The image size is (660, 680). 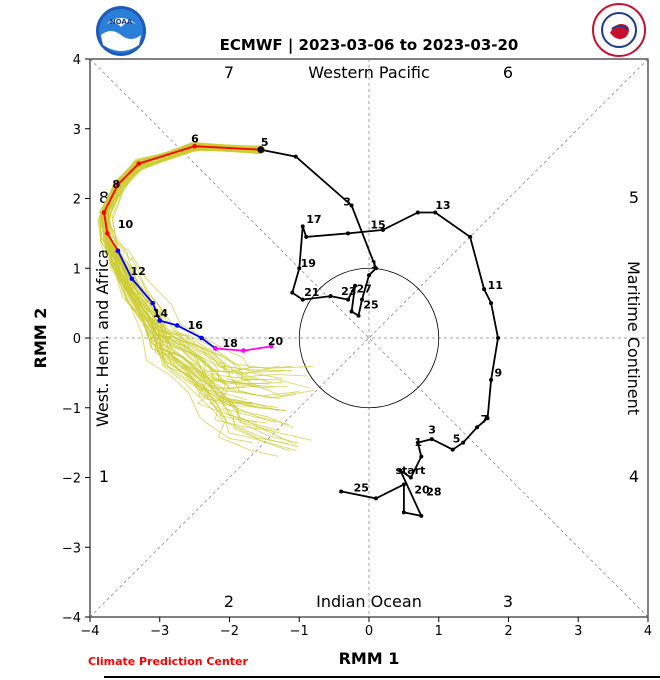 I want to click on observed-day-label: 27, so click(x=363, y=289).